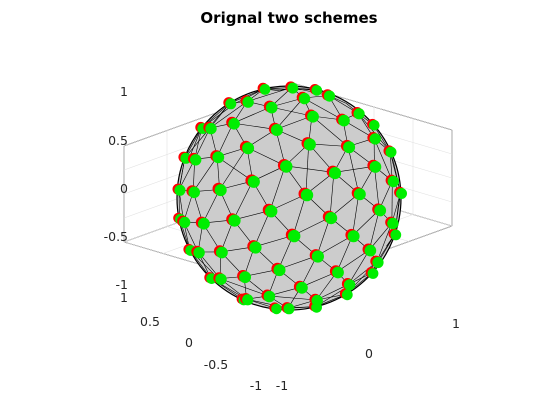 This screenshot has width=560, height=420. What do you see at coordinates (124, 91) in the screenshot?
I see `z-tick-label: 1` at bounding box center [124, 91].